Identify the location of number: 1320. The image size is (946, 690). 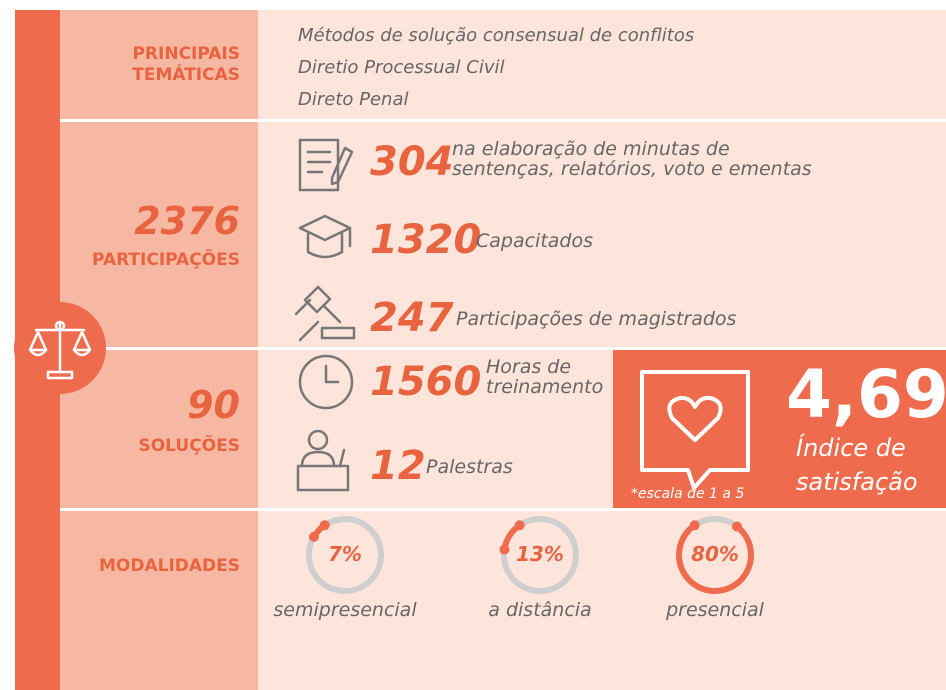
(426, 240).